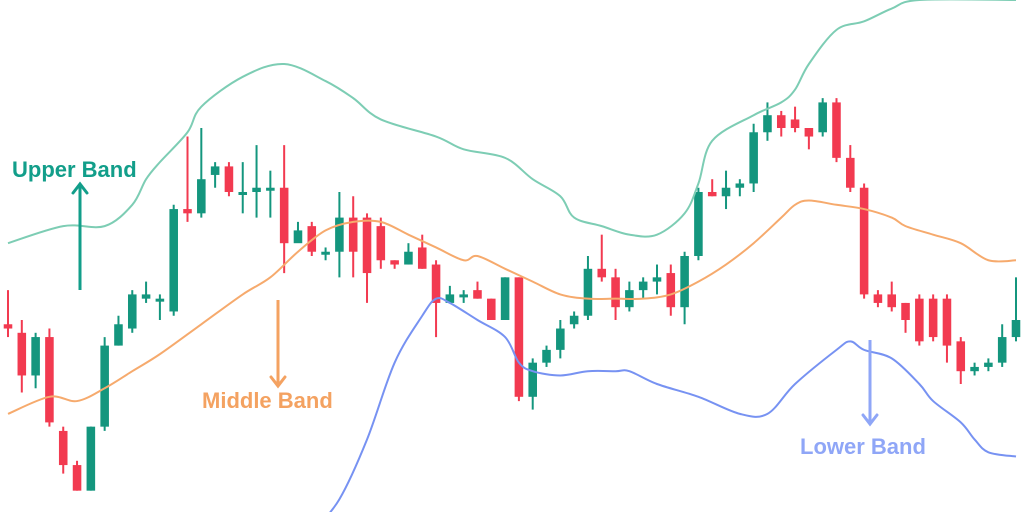  What do you see at coordinates (870, 420) in the screenshot?
I see `lower-band-arrowhead` at bounding box center [870, 420].